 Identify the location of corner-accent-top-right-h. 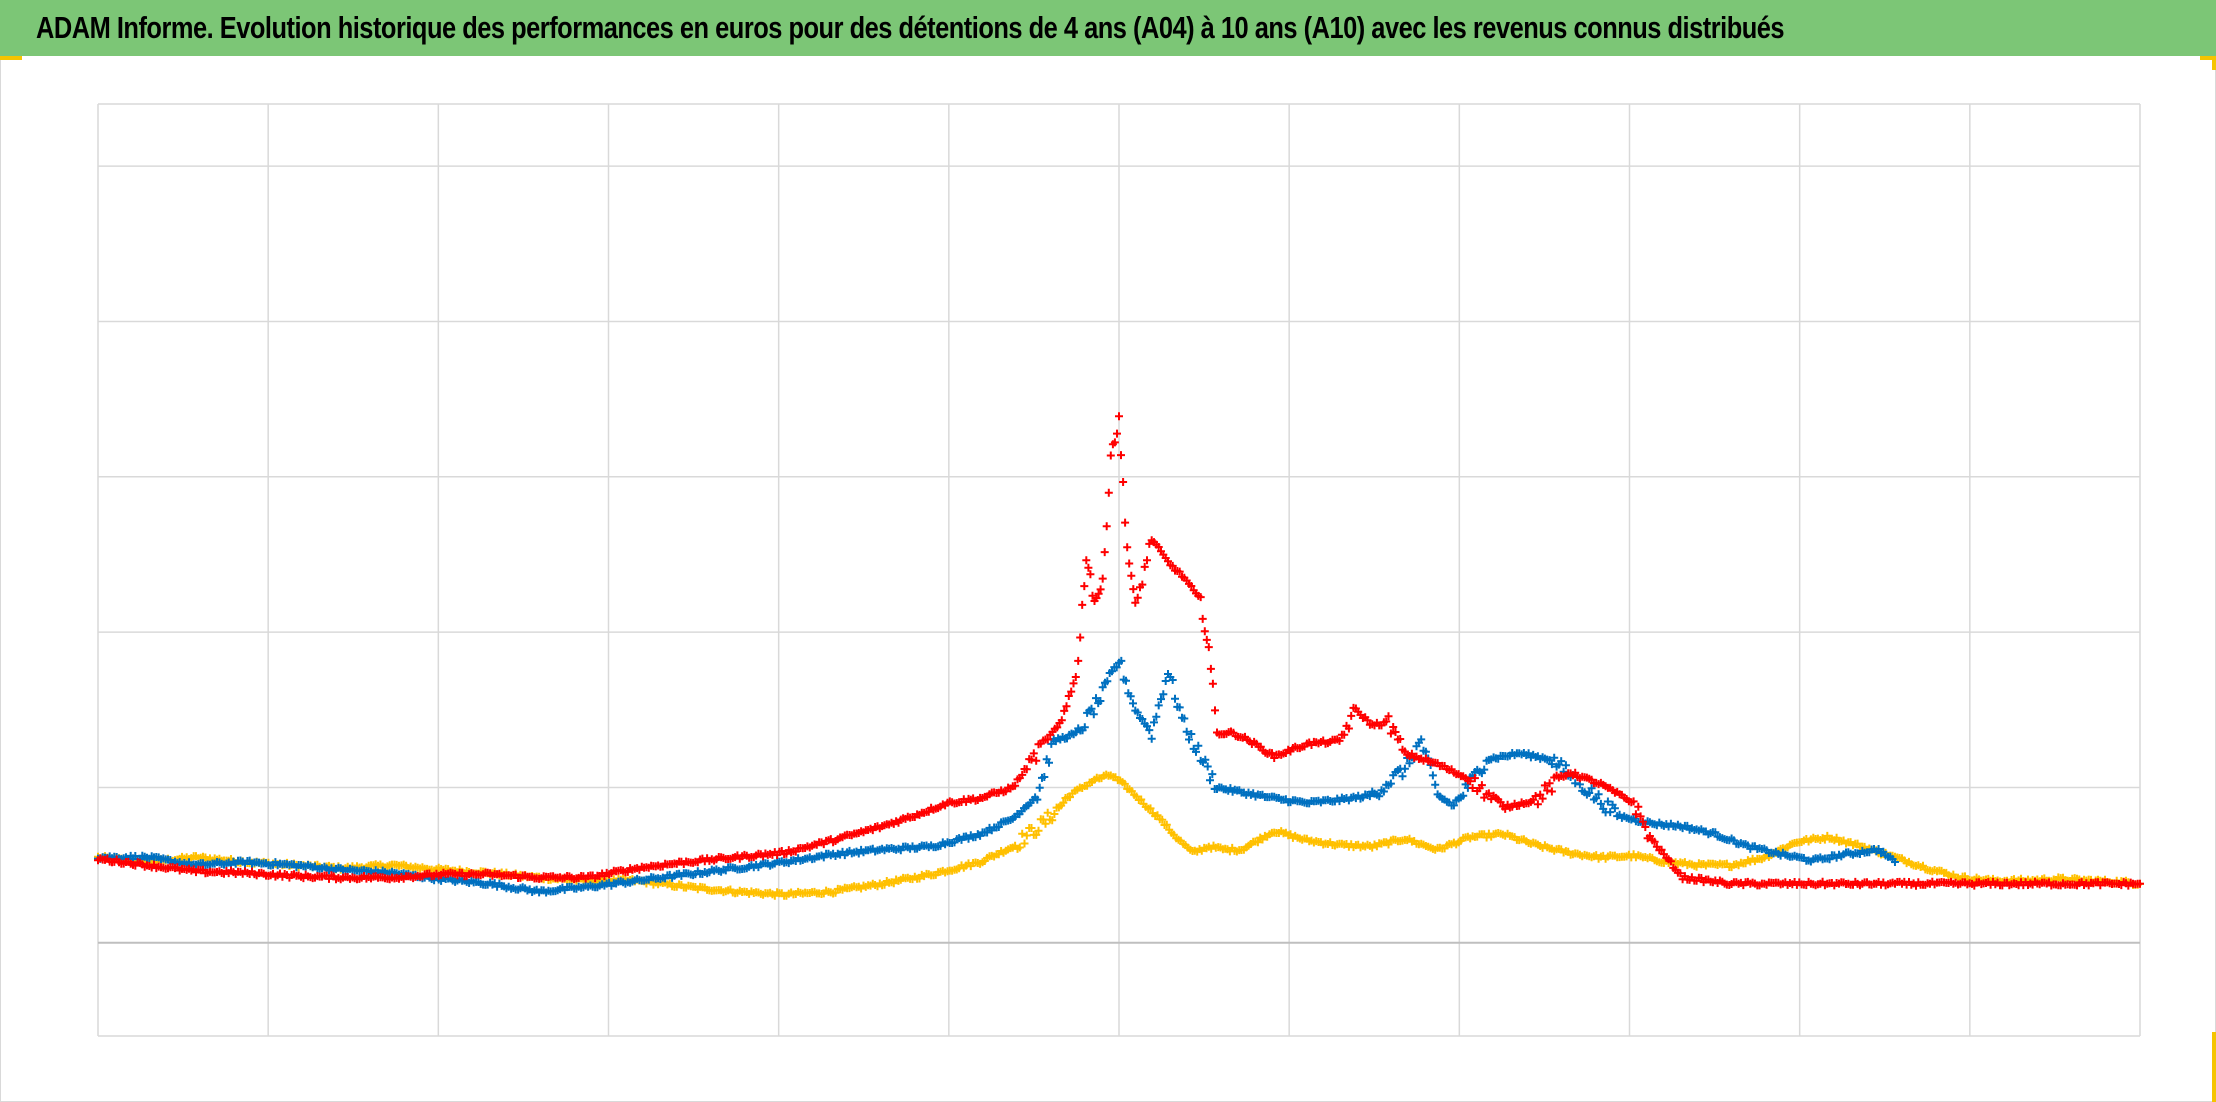
(2208, 58).